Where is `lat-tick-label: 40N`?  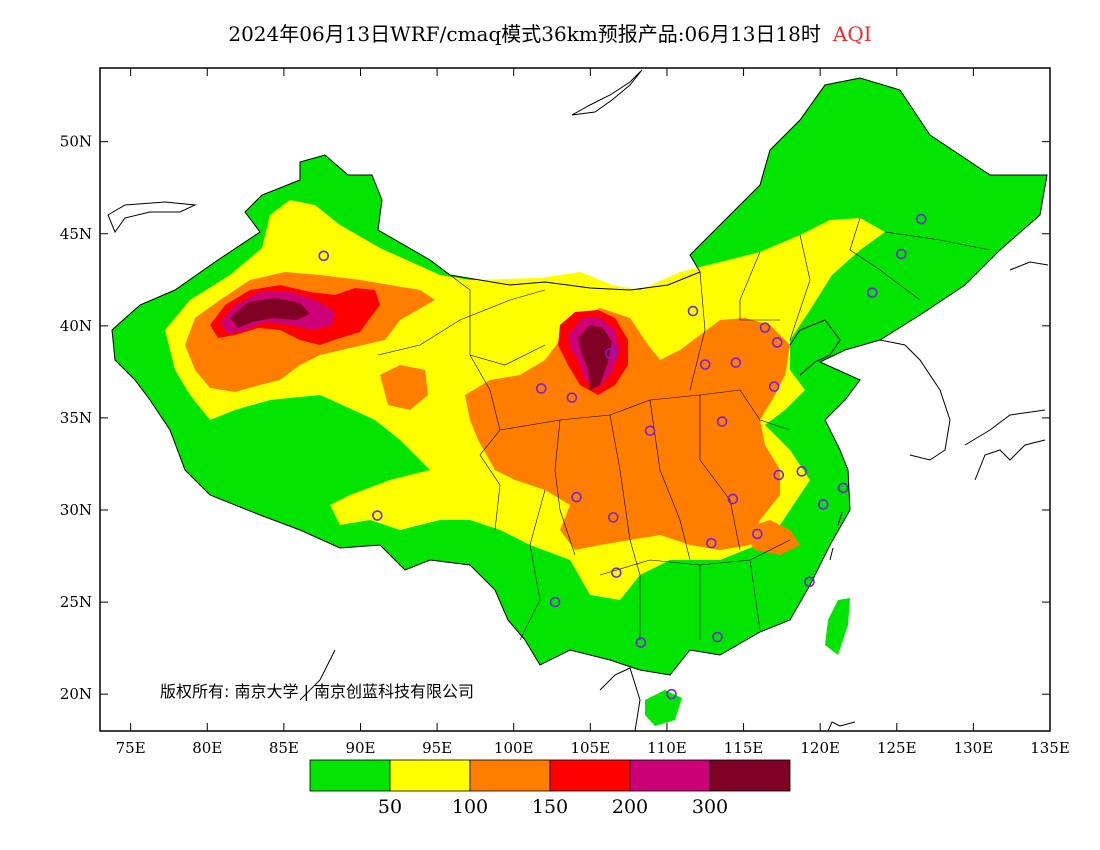 lat-tick-label: 40N is located at coordinates (76, 326).